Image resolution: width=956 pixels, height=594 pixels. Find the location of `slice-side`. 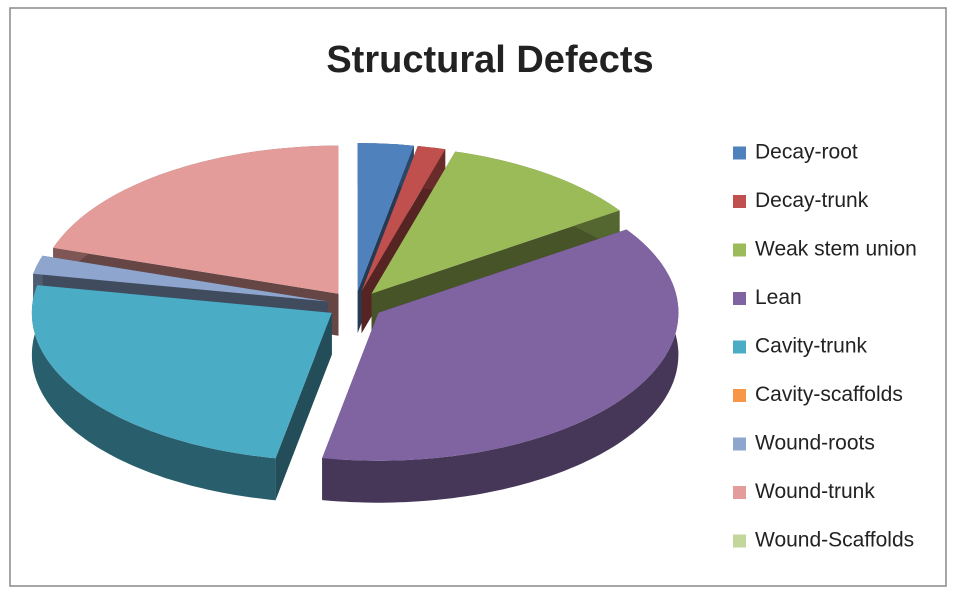

slice-side is located at coordinates (153, 393).